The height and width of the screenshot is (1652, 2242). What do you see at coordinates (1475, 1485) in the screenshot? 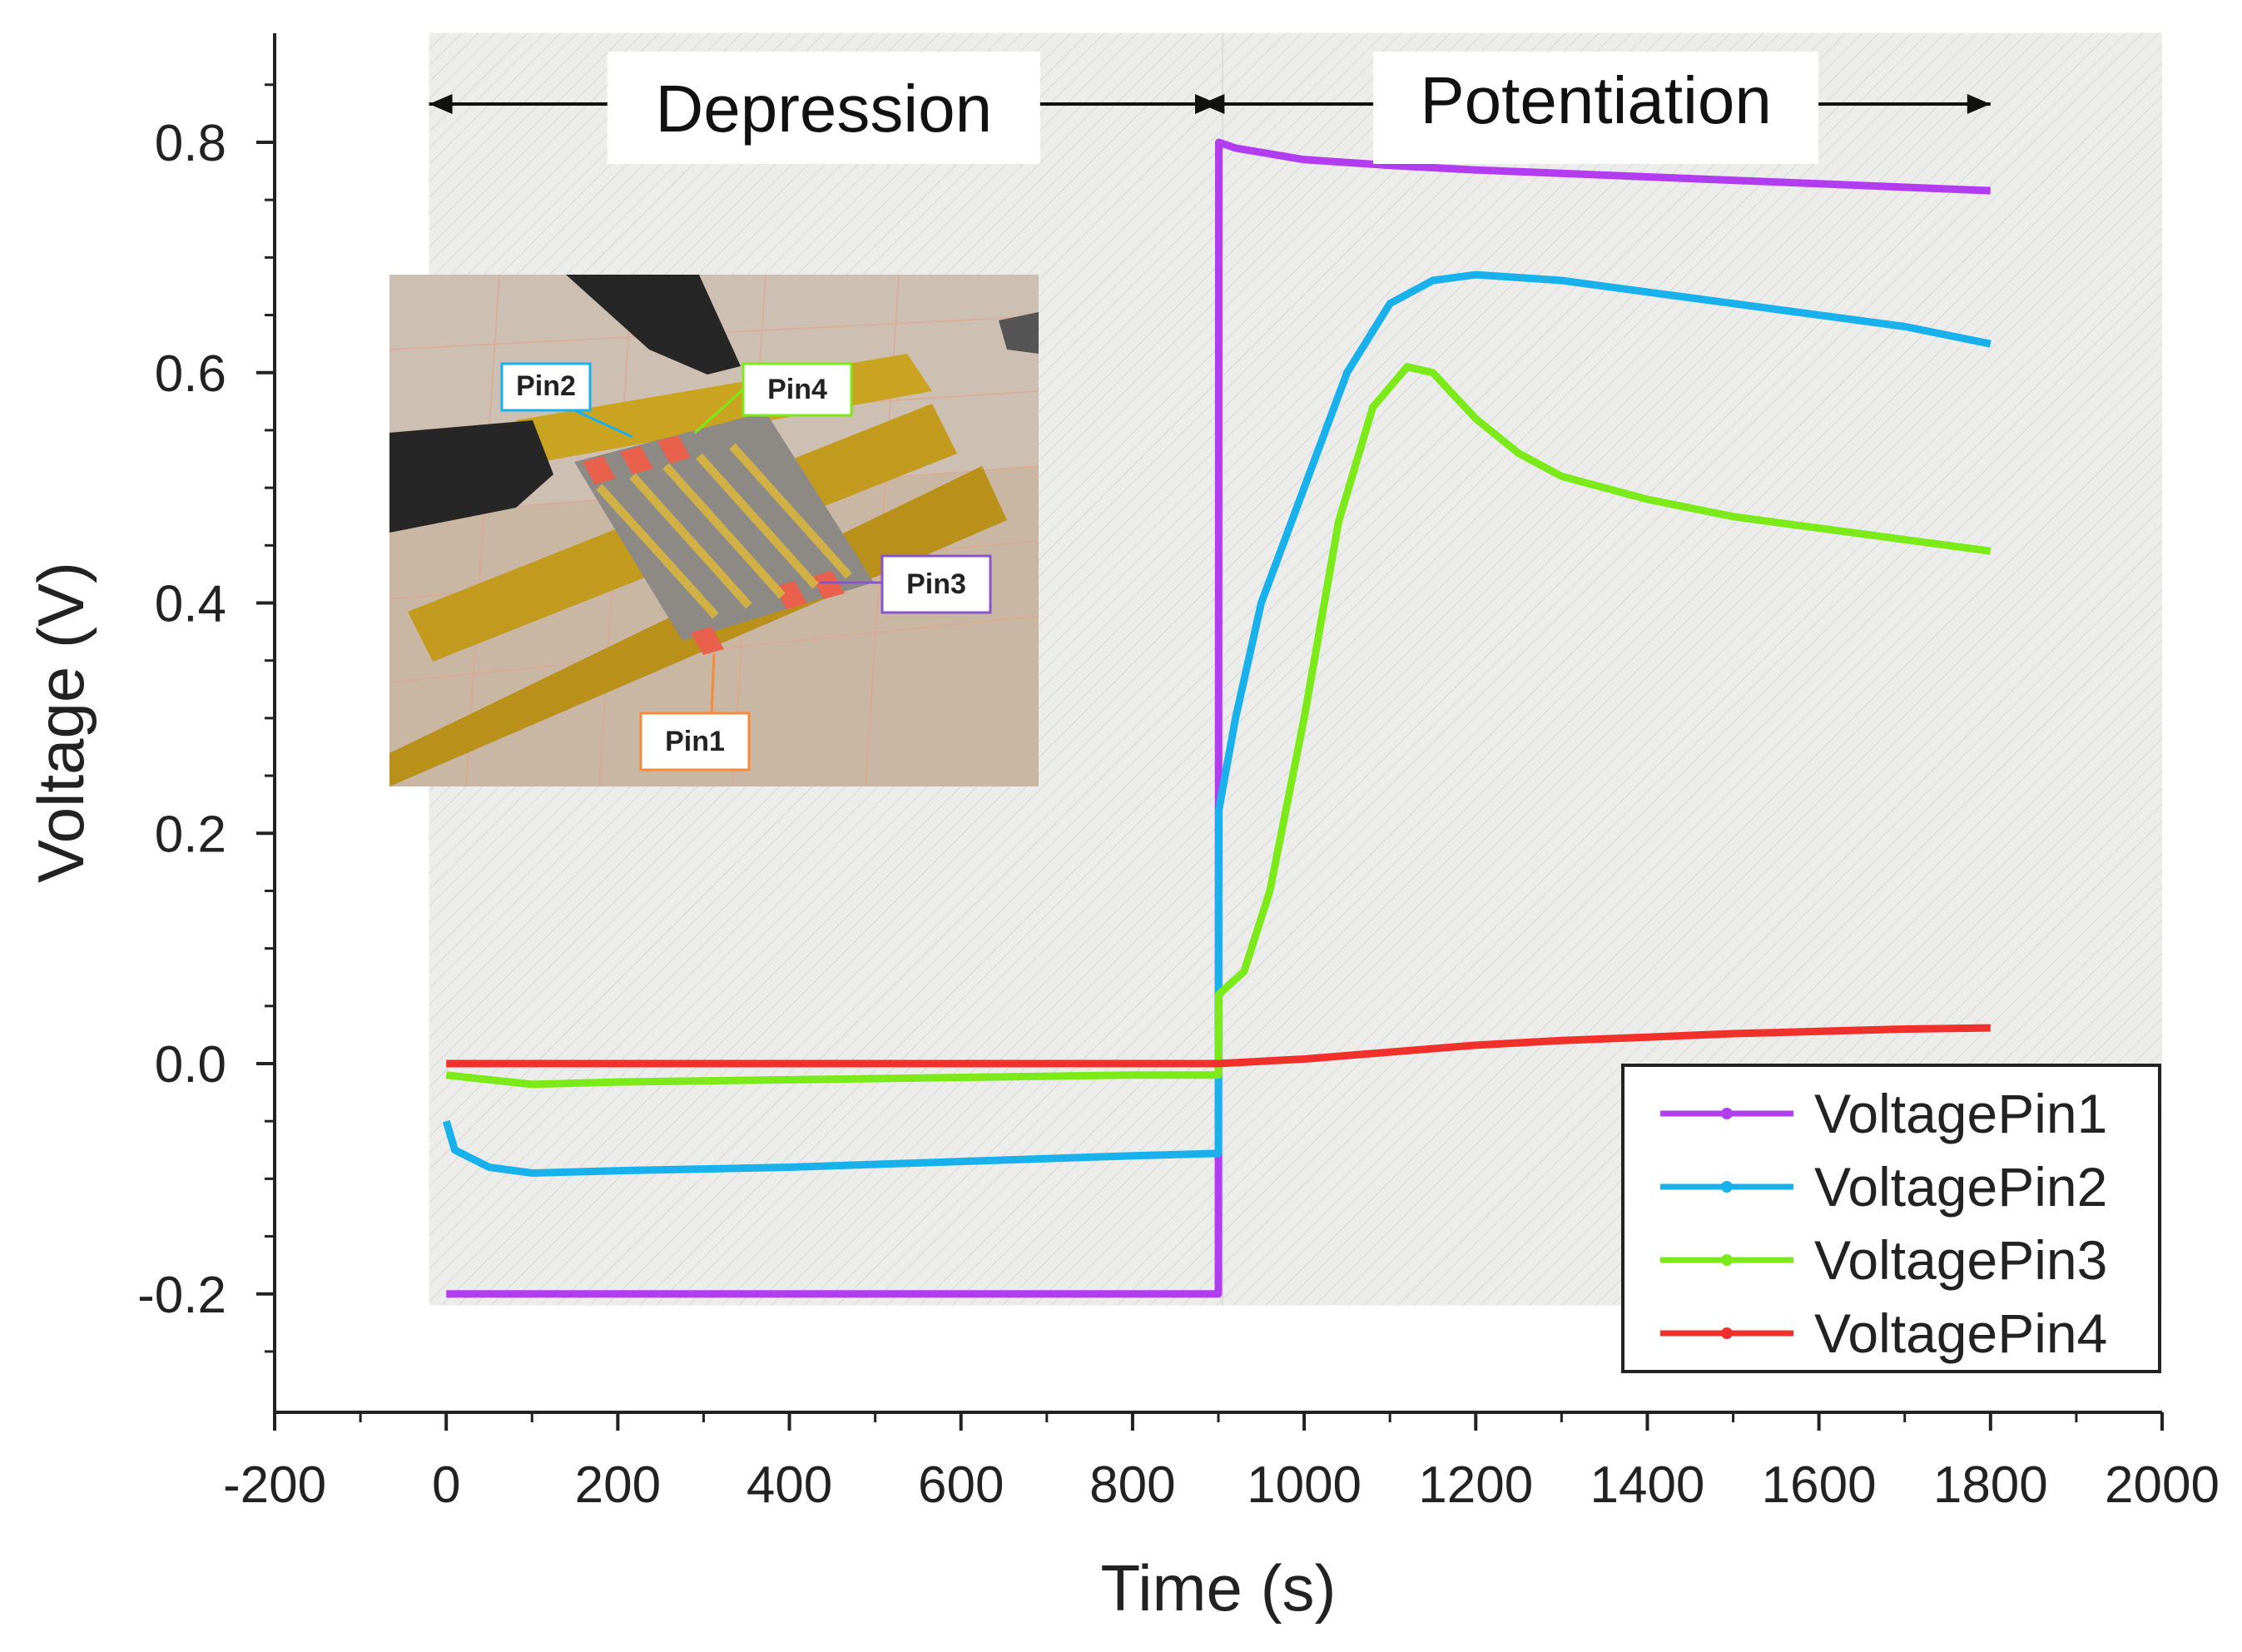
I see `x-tick-label: 1200` at bounding box center [1475, 1485].